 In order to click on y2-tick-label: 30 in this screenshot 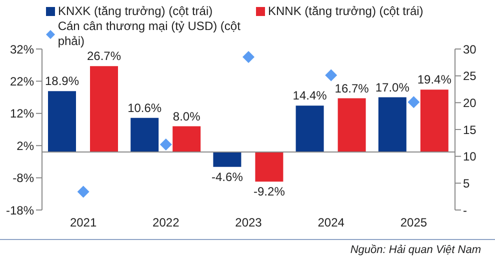, I will do `click(470, 49)`.